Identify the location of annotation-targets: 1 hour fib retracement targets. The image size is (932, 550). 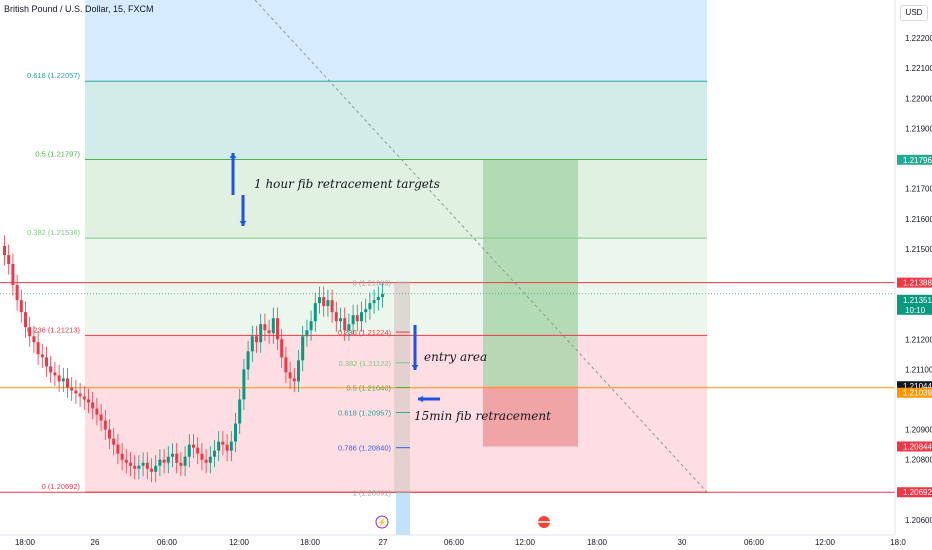
(347, 184).